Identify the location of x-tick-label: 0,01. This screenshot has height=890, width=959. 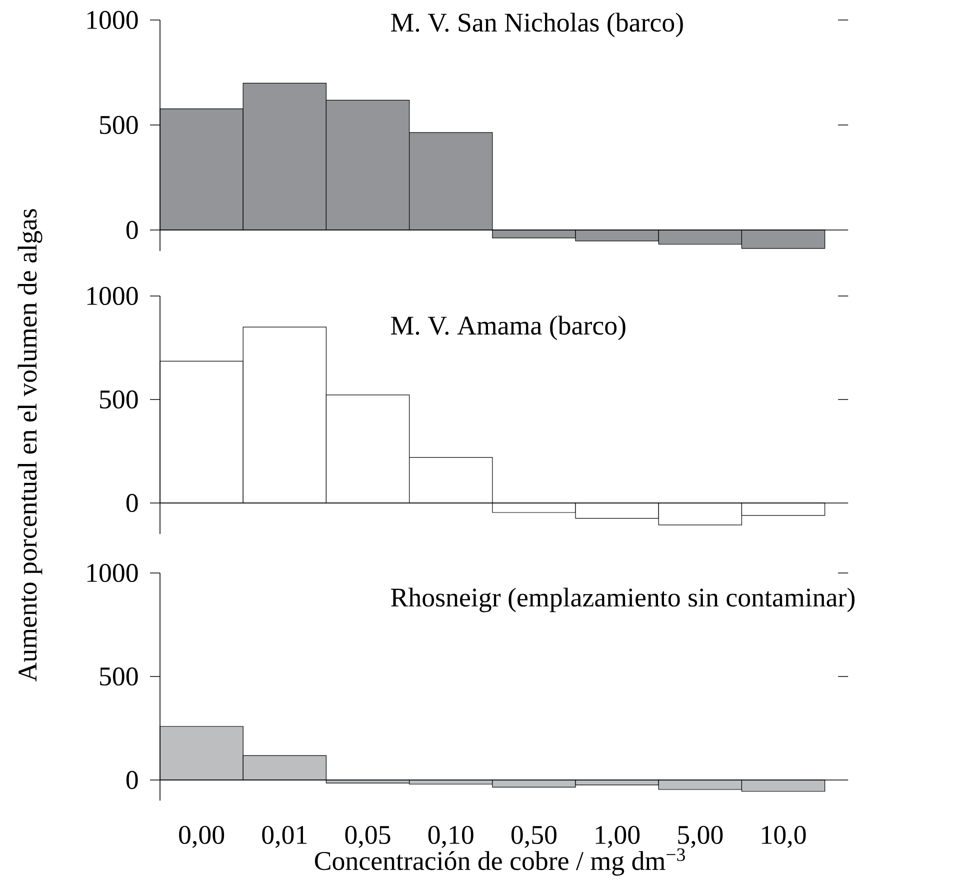
(284, 837).